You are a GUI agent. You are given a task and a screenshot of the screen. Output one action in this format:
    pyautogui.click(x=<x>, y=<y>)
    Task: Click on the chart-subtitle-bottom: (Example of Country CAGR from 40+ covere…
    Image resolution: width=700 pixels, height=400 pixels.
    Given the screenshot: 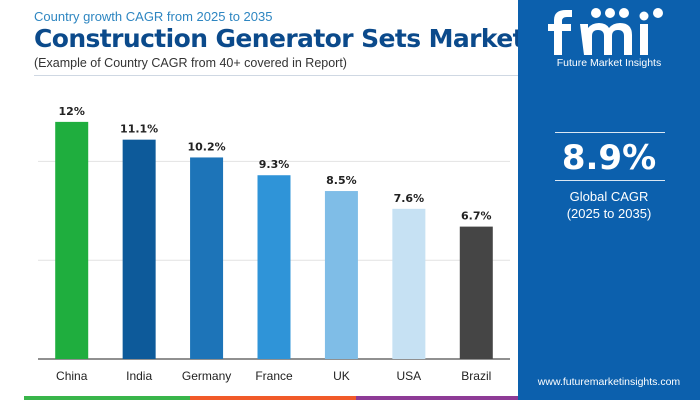 What is the action you would take?
    pyautogui.click(x=190, y=63)
    